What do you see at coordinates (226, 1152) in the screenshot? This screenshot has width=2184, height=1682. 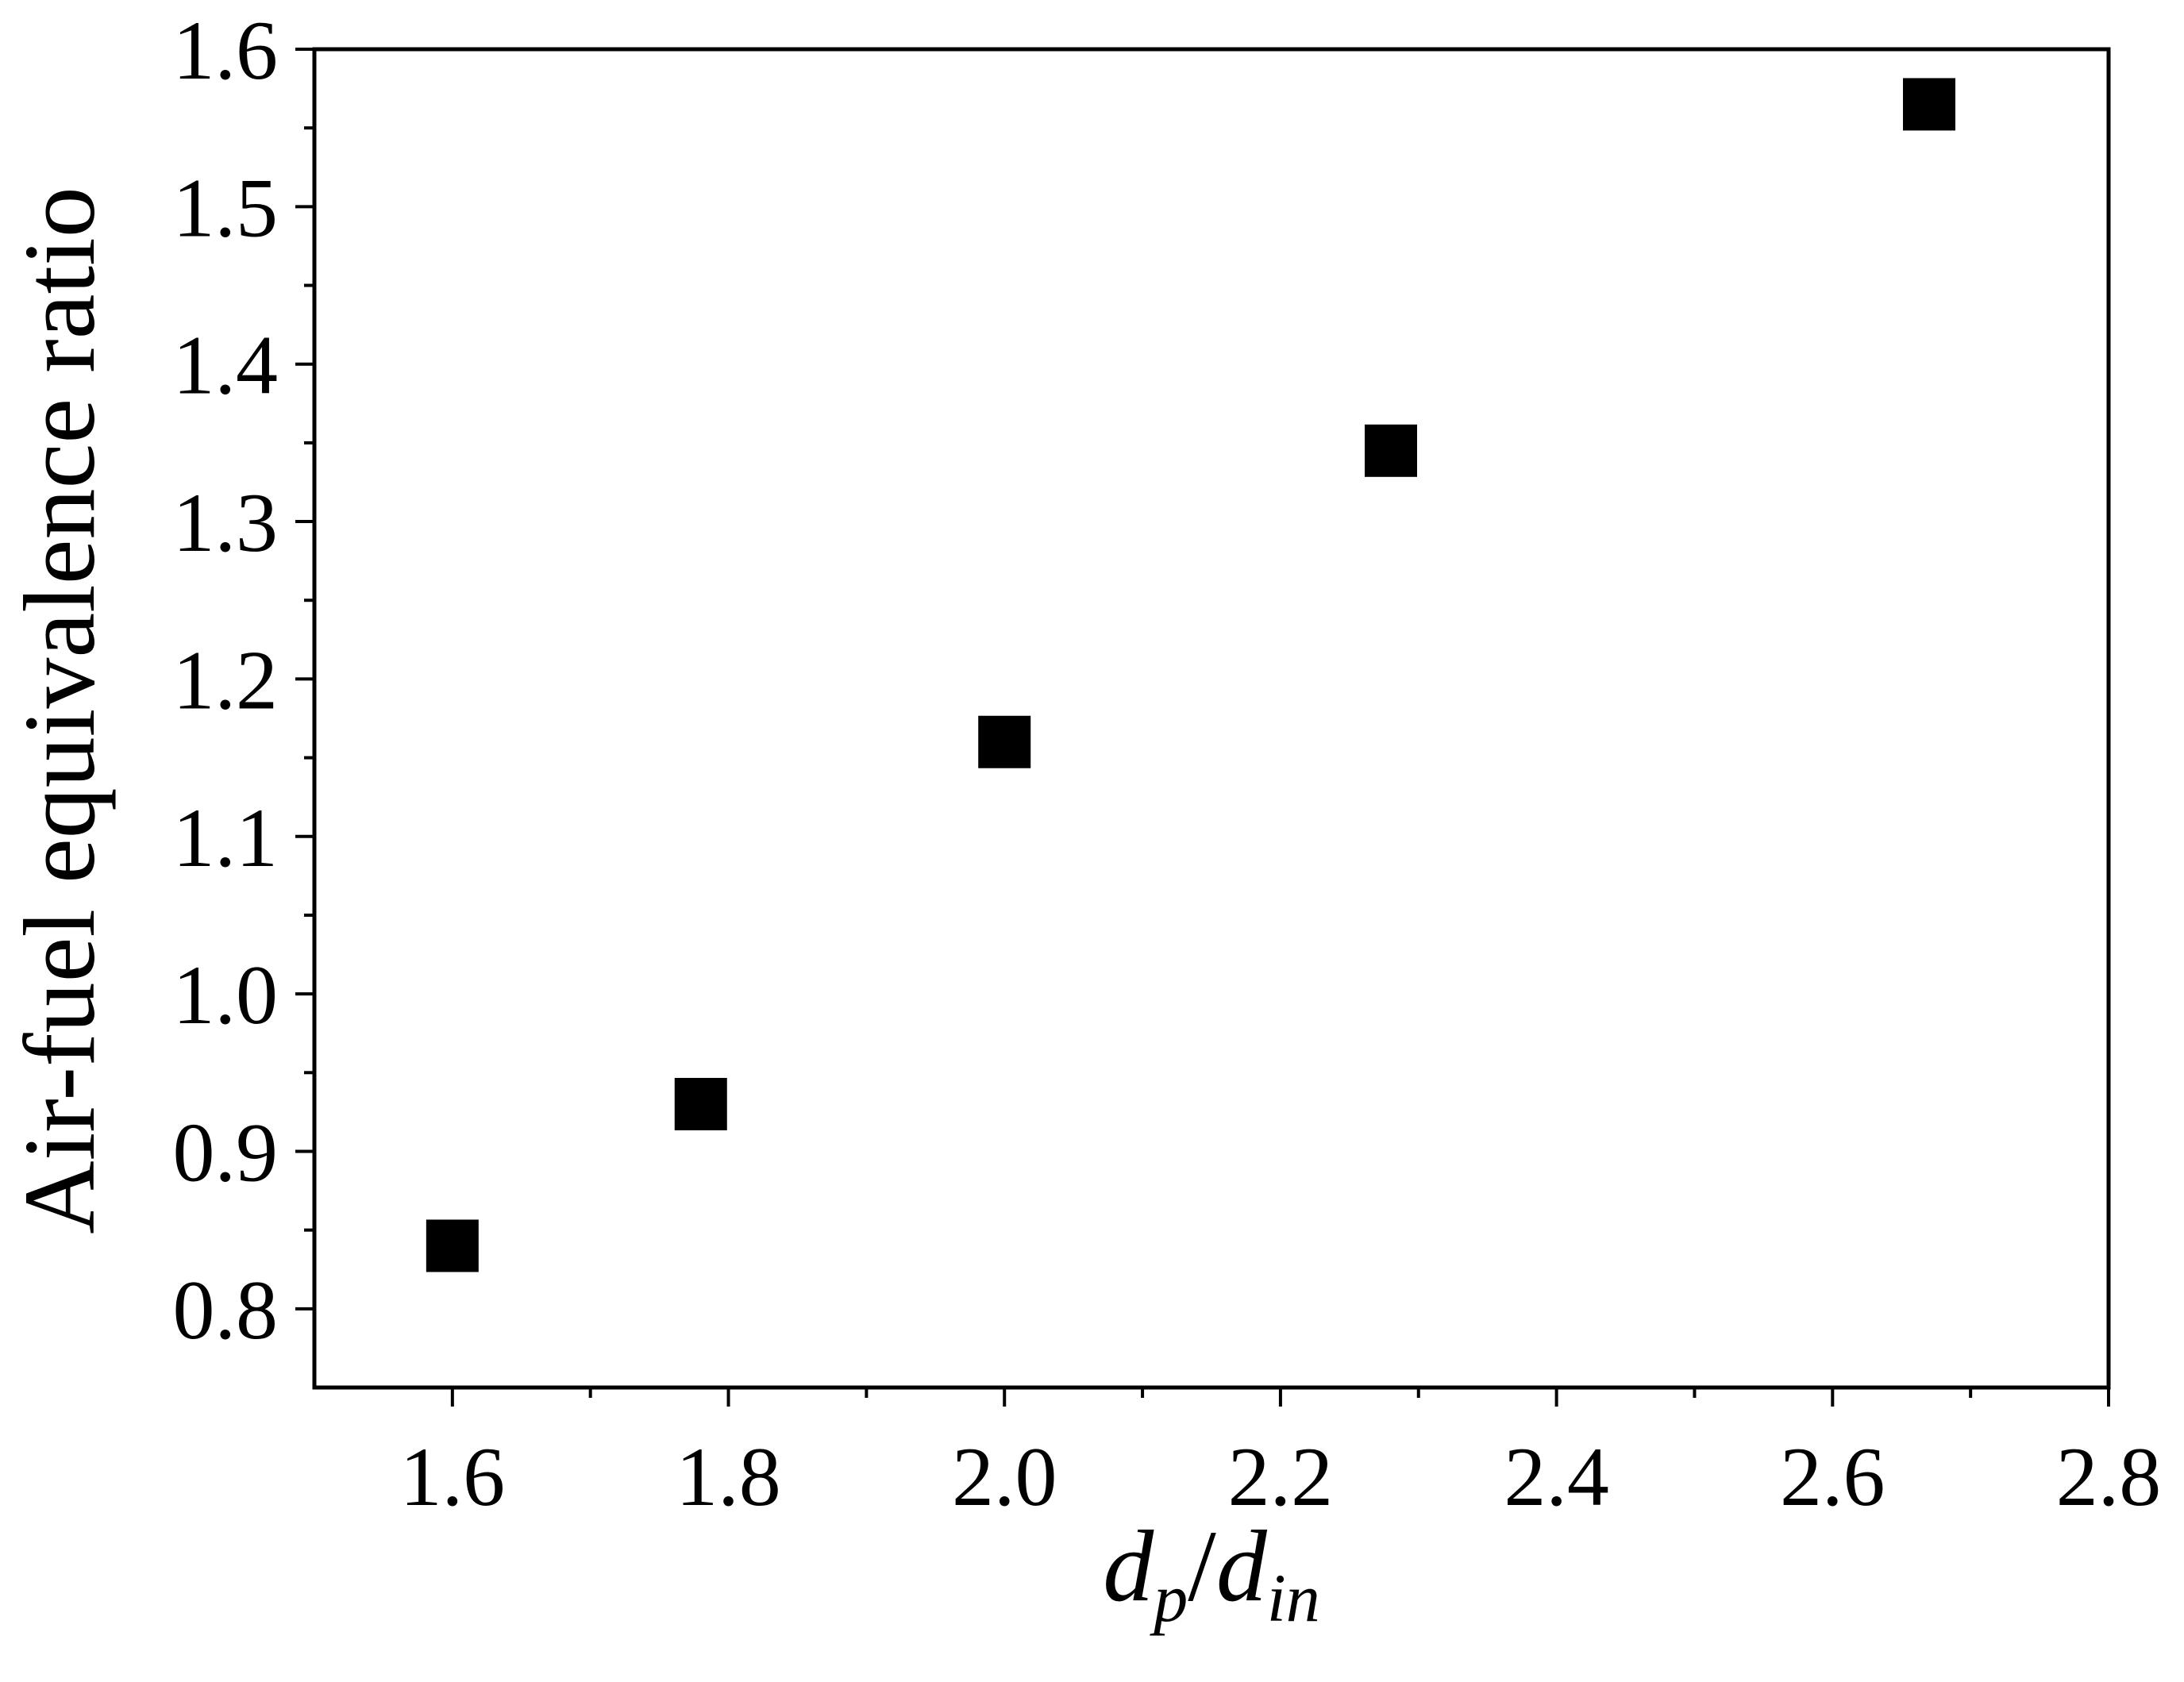 I see `y-tick-label: 0.9` at bounding box center [226, 1152].